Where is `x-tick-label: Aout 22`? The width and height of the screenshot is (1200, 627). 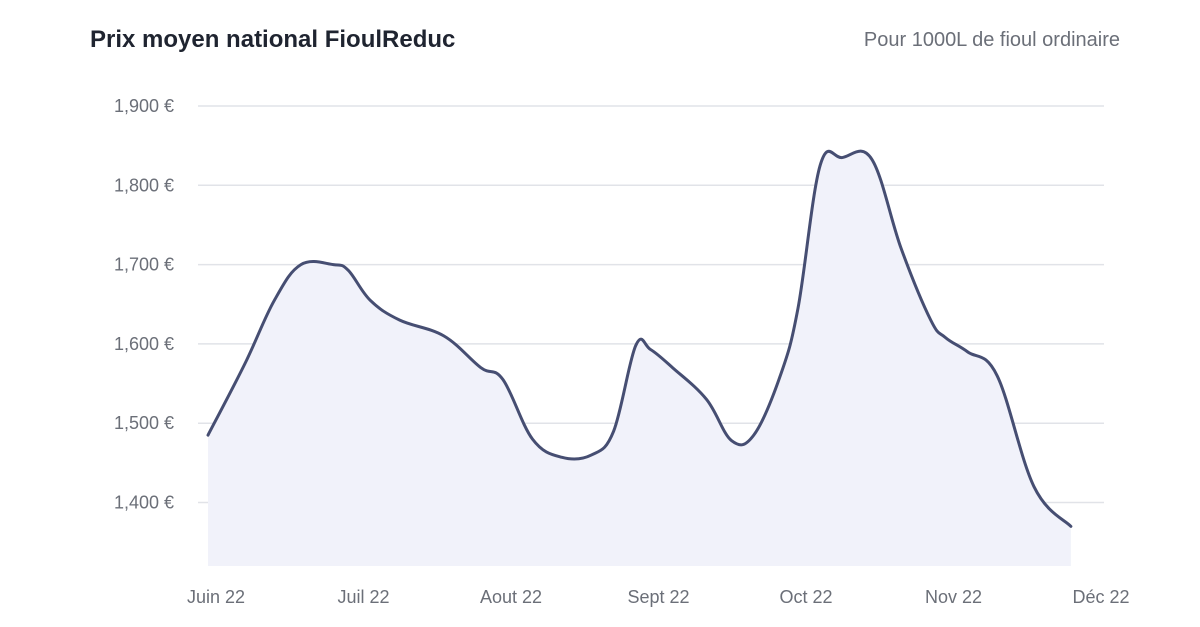 x-tick-label: Aout 22 is located at coordinates (511, 597).